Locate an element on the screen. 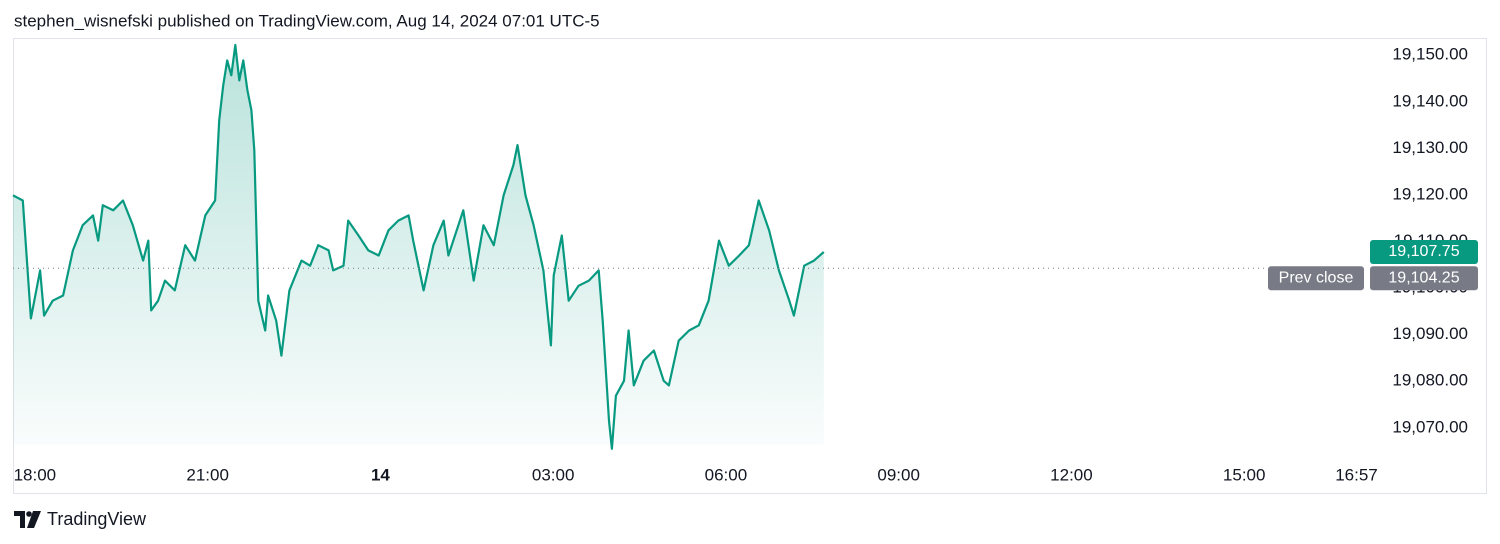 Image resolution: width=1500 pixels, height=544 pixels. last-price-box is located at coordinates (1424, 251).